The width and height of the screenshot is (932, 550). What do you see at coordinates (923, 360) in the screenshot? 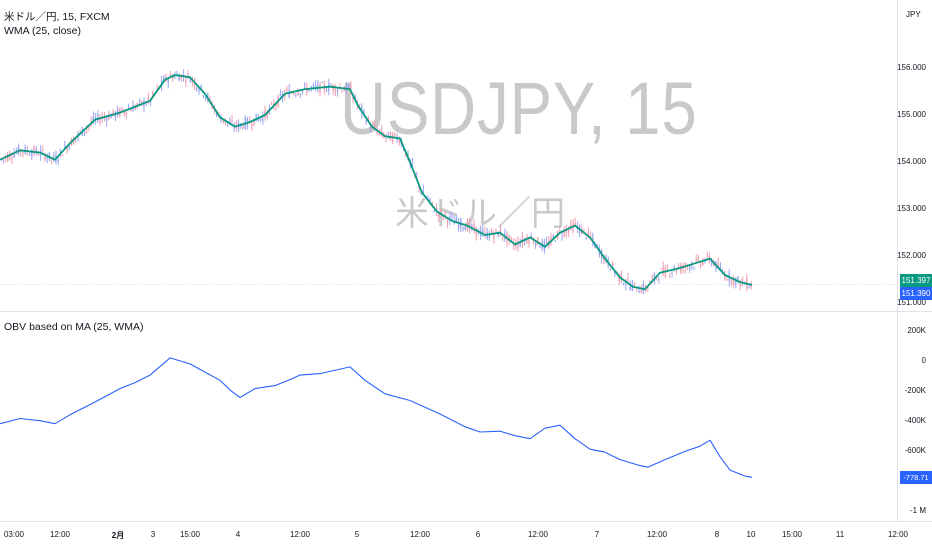
I see `obv-tick-label: 0` at bounding box center [923, 360].